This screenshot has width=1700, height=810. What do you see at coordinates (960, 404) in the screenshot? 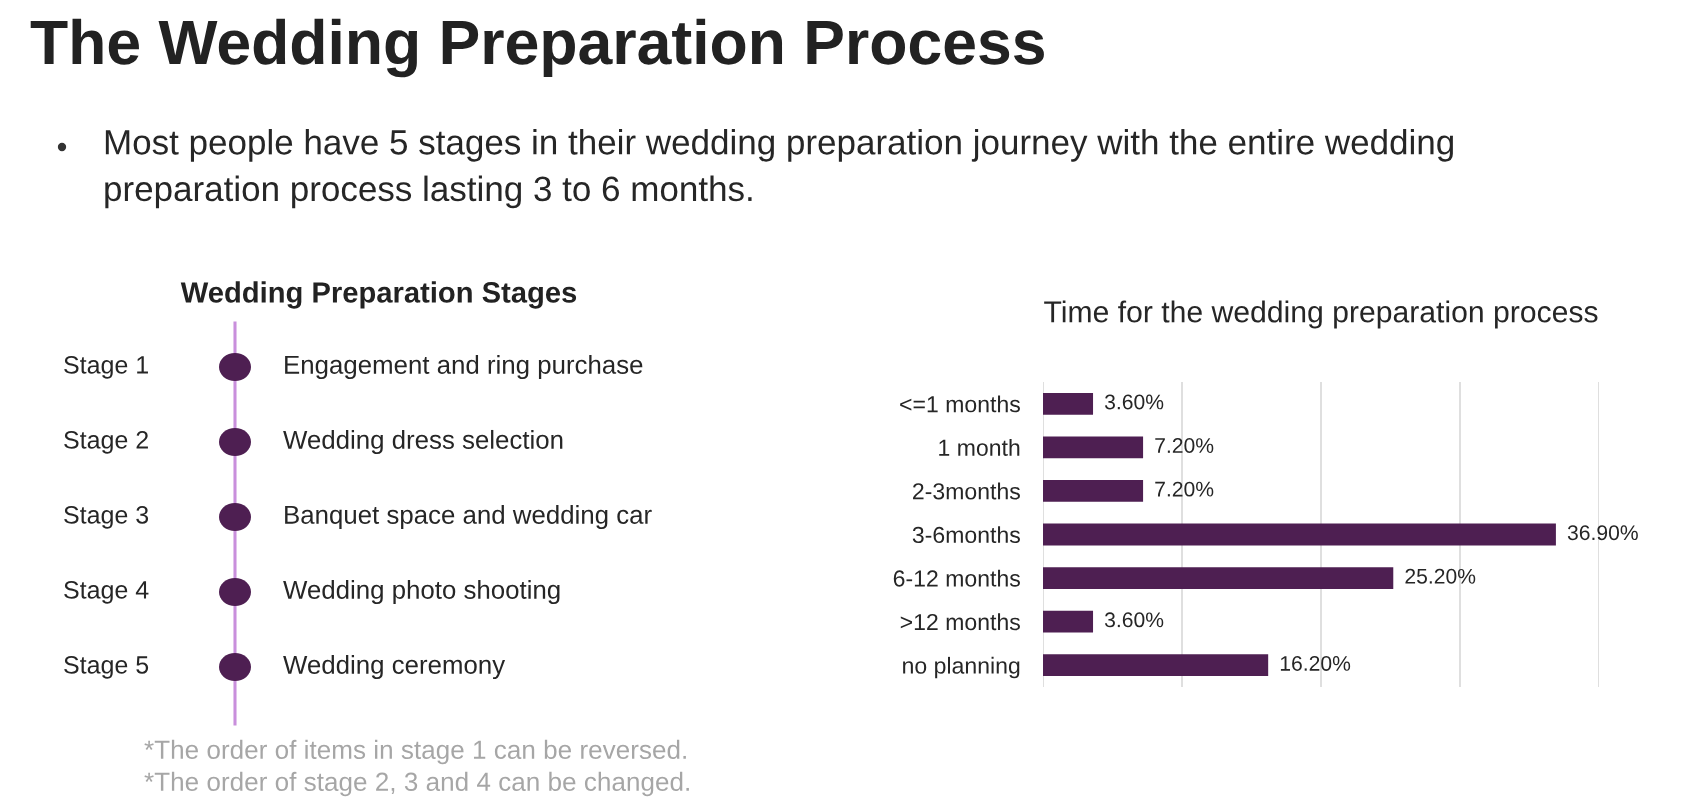
I see `y-tick-label: <=1 months` at bounding box center [960, 404].